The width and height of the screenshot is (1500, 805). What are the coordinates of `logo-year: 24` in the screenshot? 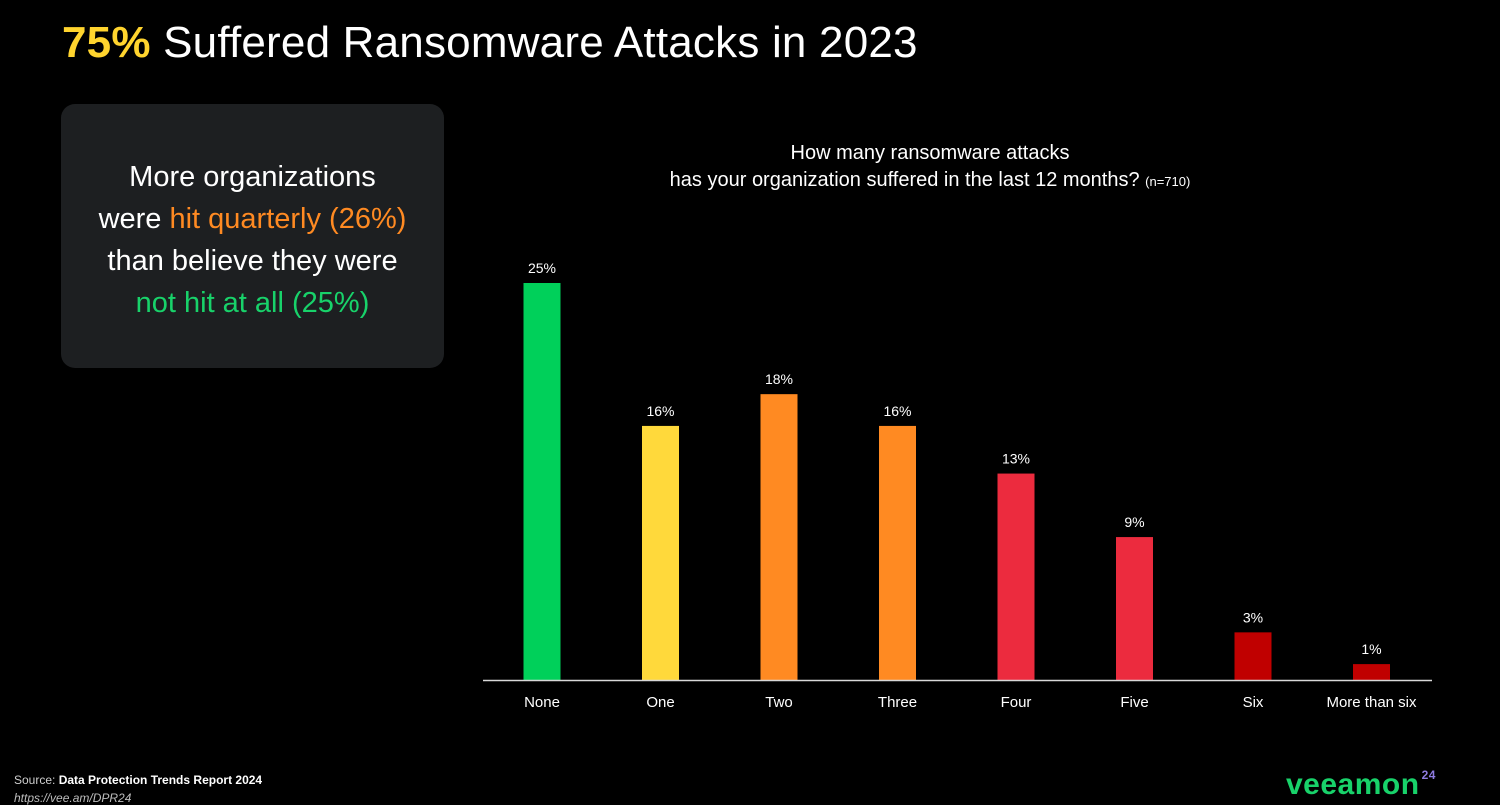 It's located at (1428, 775).